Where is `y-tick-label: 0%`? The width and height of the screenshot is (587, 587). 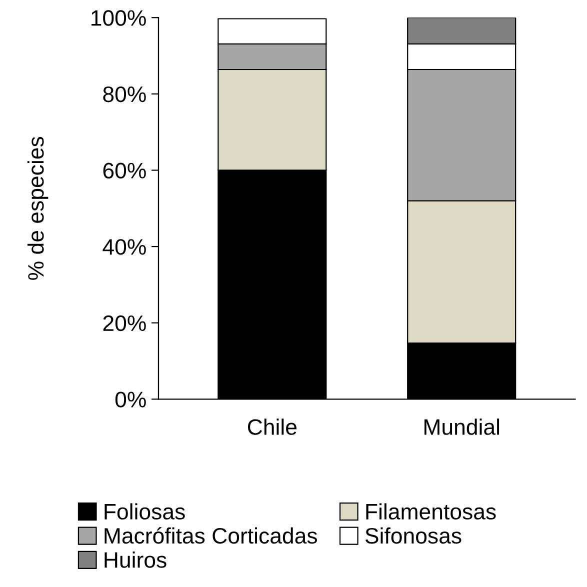 y-tick-label: 0% is located at coordinates (130, 400).